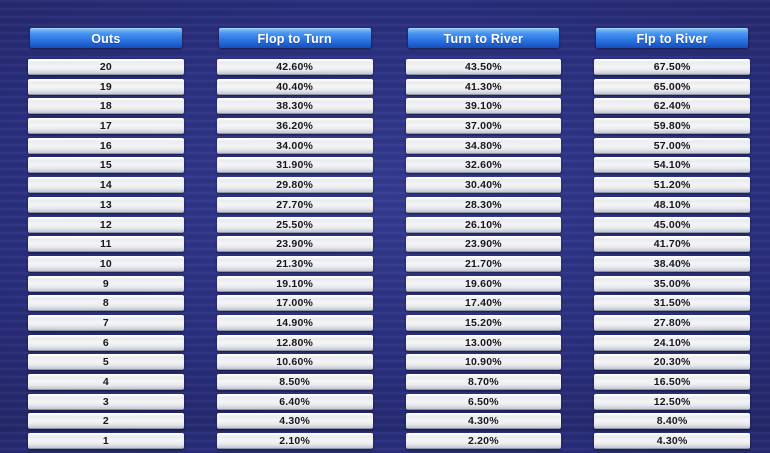 The width and height of the screenshot is (770, 453). What do you see at coordinates (294, 67) in the screenshot?
I see `table-cell: 42.60%` at bounding box center [294, 67].